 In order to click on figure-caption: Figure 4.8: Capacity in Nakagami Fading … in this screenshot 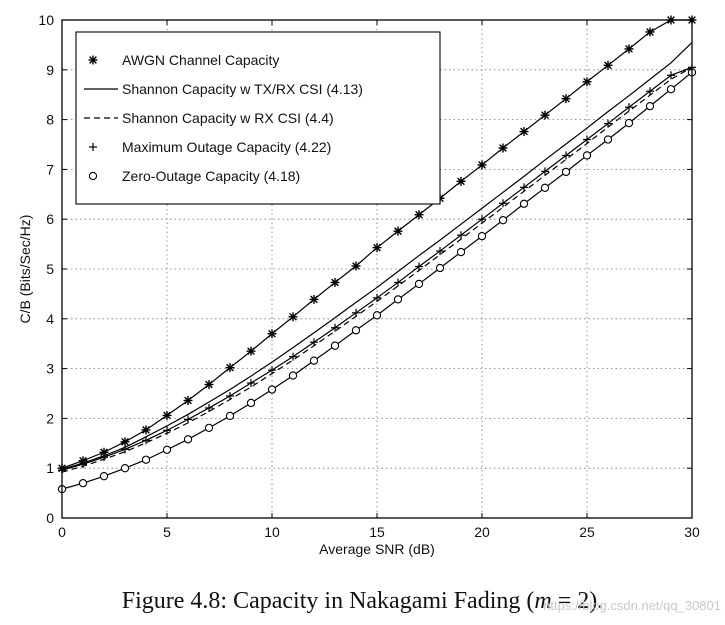, I will do `click(362, 601)`.